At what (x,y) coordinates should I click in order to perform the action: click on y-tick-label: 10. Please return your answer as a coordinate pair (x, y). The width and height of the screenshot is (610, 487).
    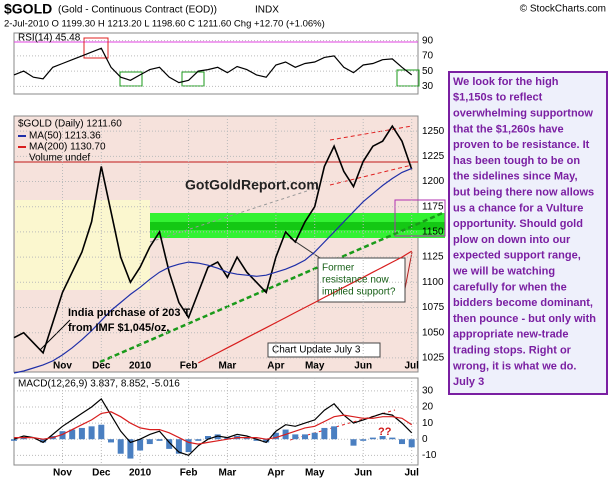
    Looking at the image, I should click on (428, 423).